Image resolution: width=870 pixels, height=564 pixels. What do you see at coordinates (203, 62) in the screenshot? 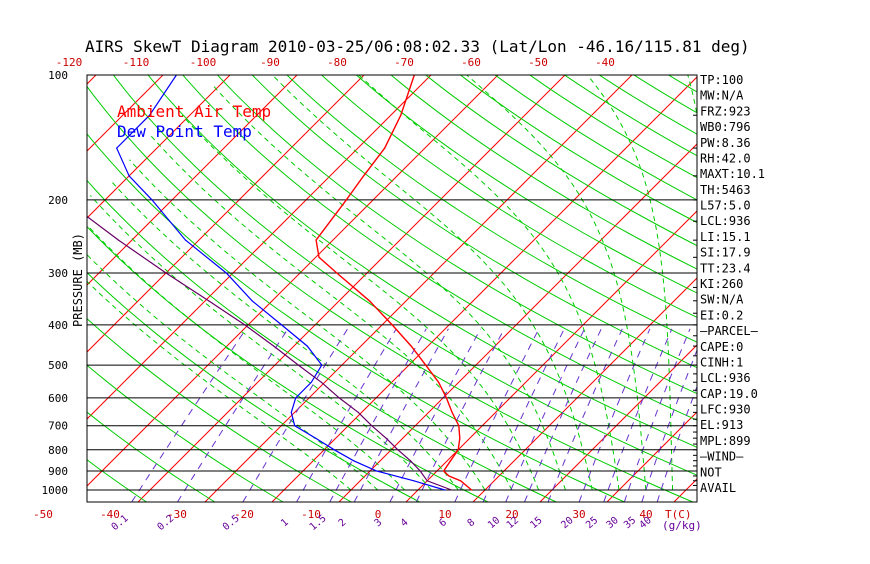
I see `top-temp-tick-label: -100` at bounding box center [203, 62].